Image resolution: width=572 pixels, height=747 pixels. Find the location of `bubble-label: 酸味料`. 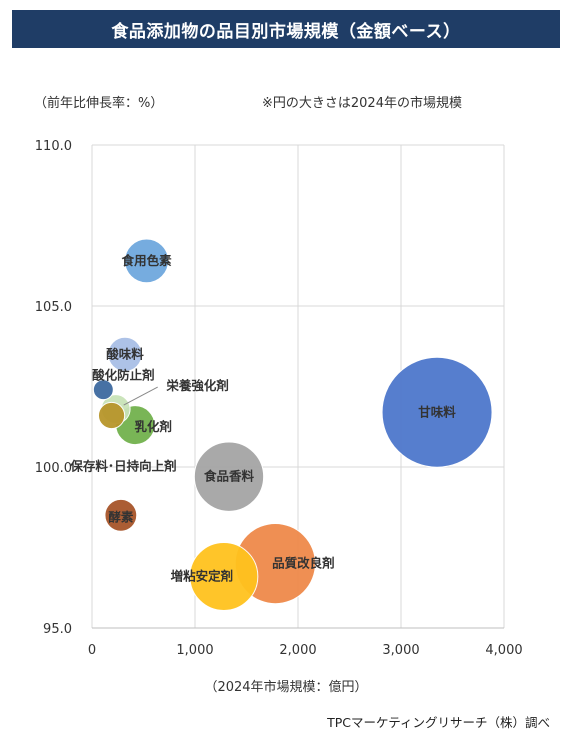

bubble-label: 酸味料 is located at coordinates (125, 353).